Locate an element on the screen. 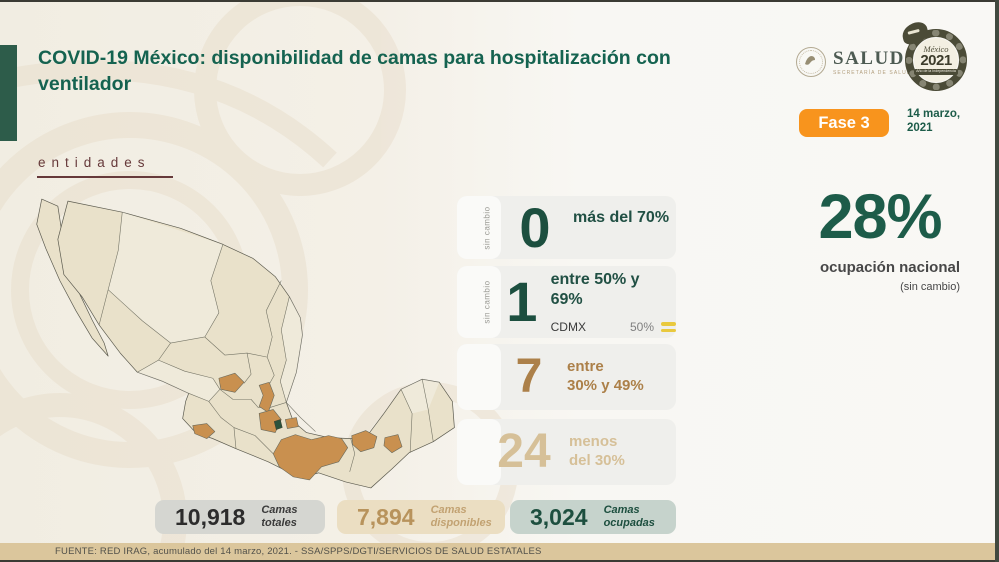 Image resolution: width=999 pixels, height=562 pixels. band-label-line1: menos is located at coordinates (593, 442).